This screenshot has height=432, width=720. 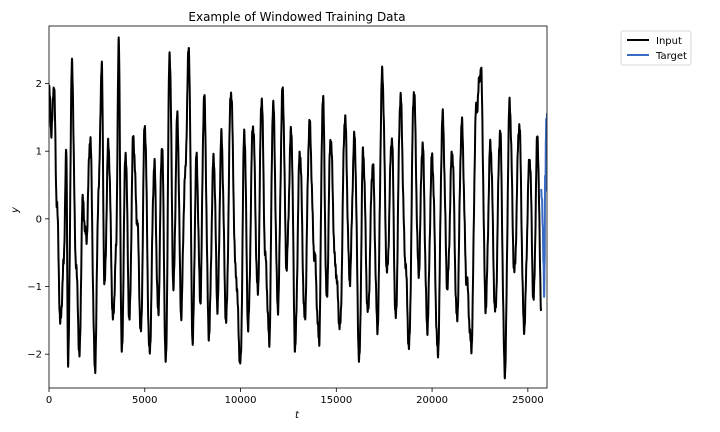 I want to click on y-axis: −2 −1 0 1 2, so click(x=38, y=220).